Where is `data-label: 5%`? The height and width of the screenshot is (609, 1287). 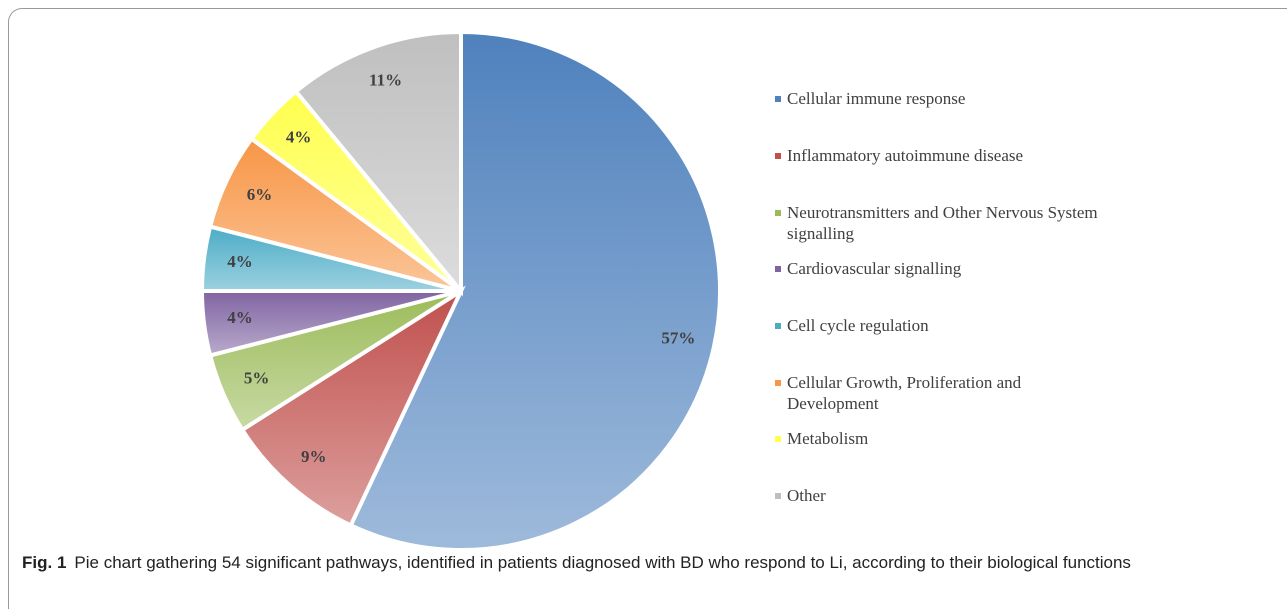 data-label: 5% is located at coordinates (257, 377).